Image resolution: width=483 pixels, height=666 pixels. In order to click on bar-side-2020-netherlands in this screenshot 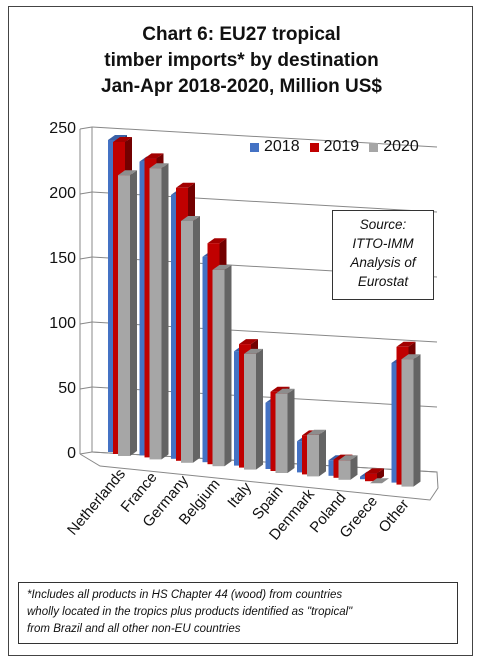, I will do `click(133, 313)`.